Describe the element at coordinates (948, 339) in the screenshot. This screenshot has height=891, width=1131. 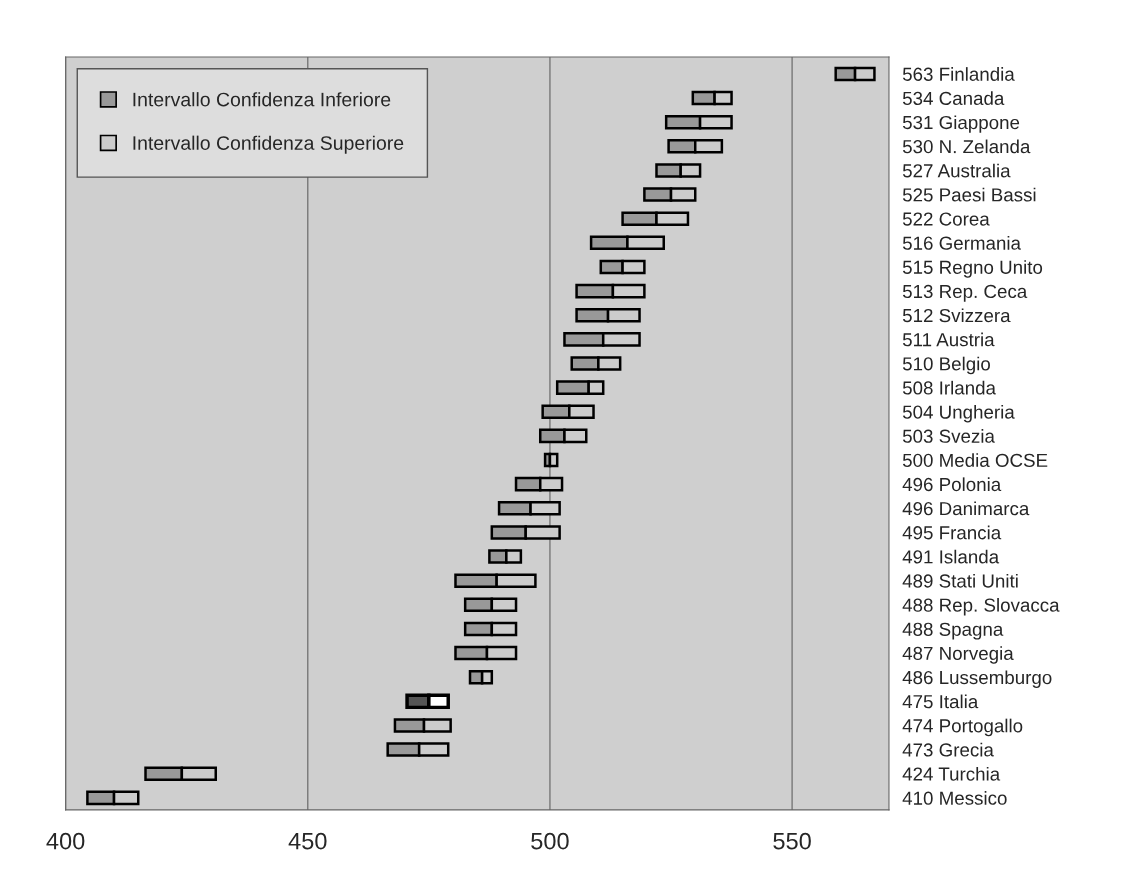
I see `y-tick-label: 511 Austria` at that location.